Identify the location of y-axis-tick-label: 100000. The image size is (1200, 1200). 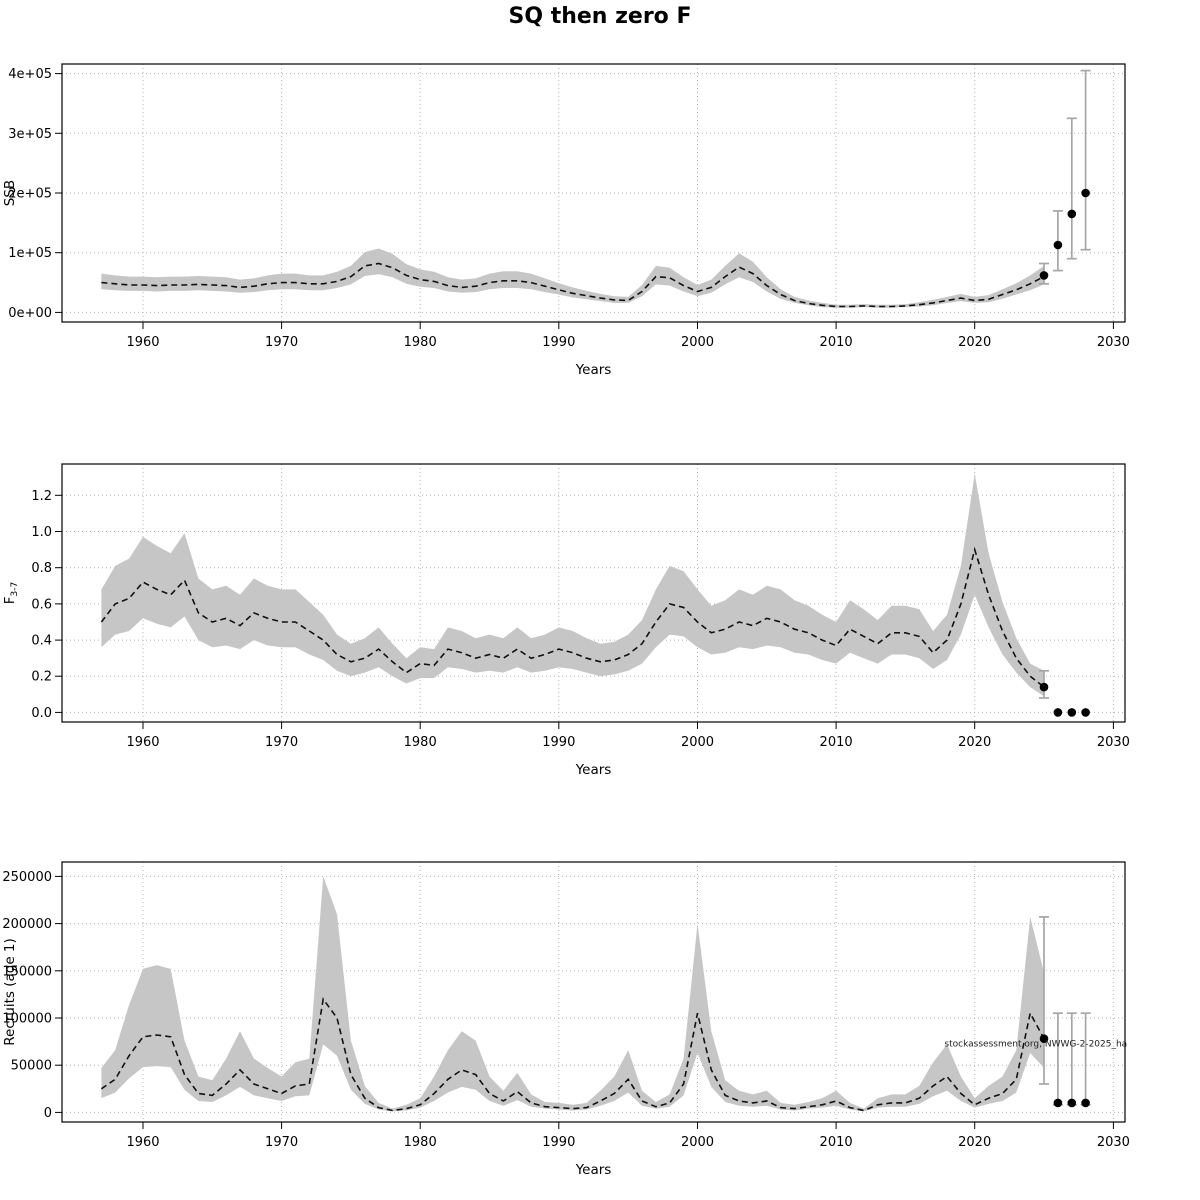
(27, 1019).